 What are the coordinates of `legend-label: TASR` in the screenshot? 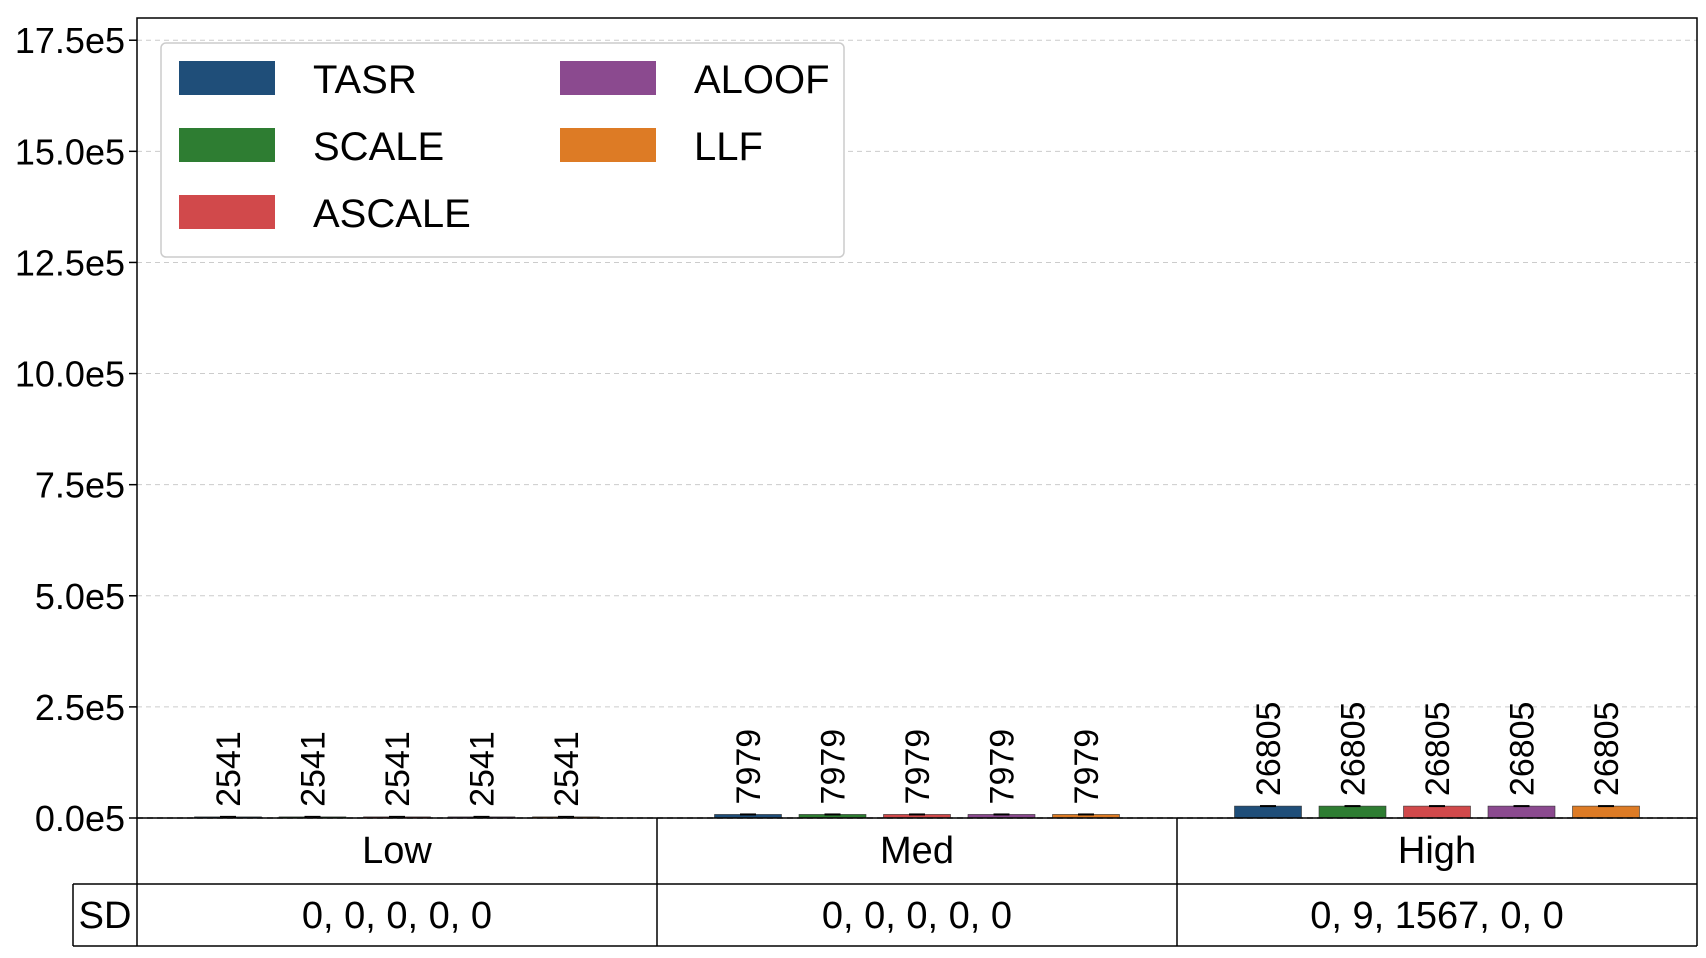 It's located at (365, 80).